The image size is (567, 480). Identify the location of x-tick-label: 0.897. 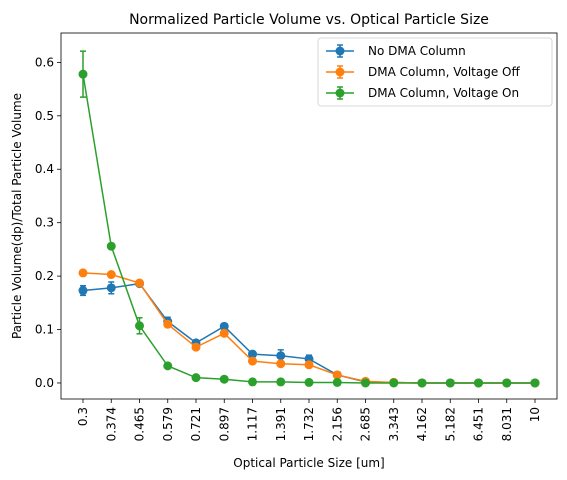
(224, 424).